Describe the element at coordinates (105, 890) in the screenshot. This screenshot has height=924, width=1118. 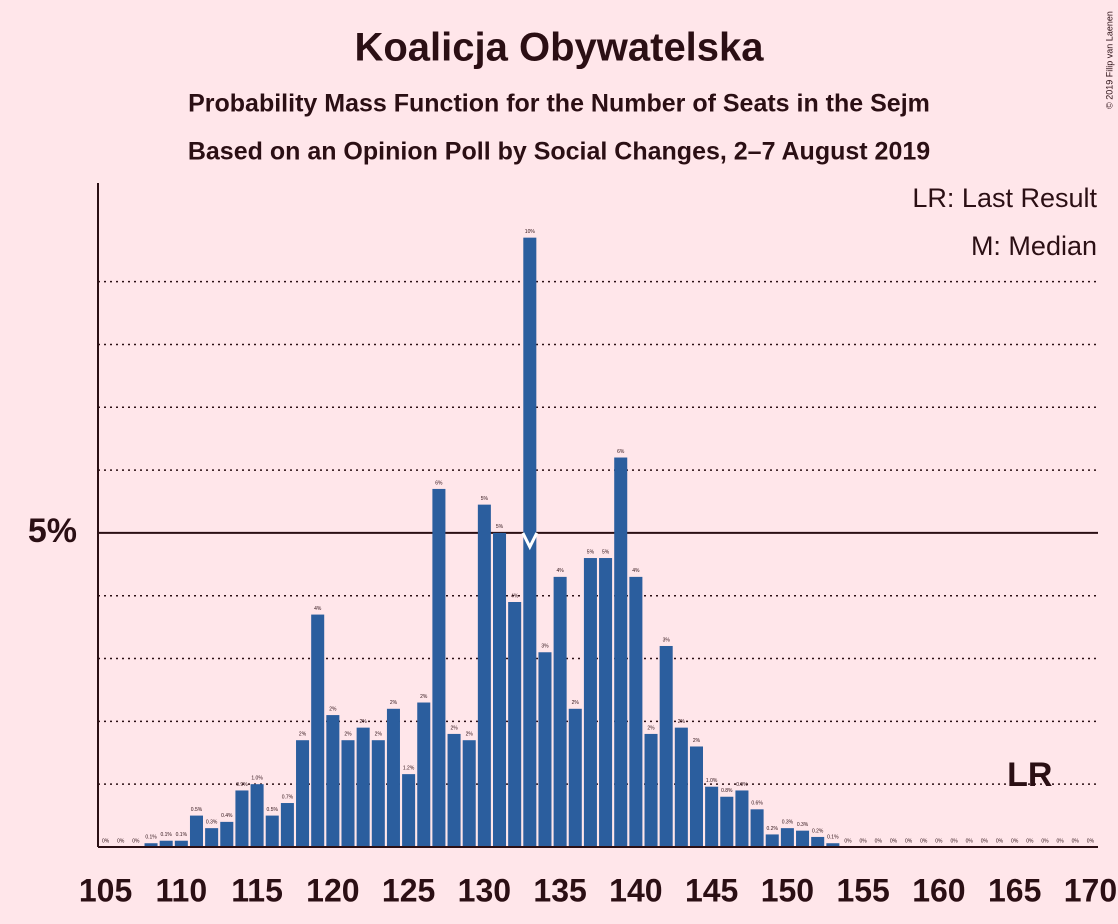
I see `x-tick-label: 105` at that location.